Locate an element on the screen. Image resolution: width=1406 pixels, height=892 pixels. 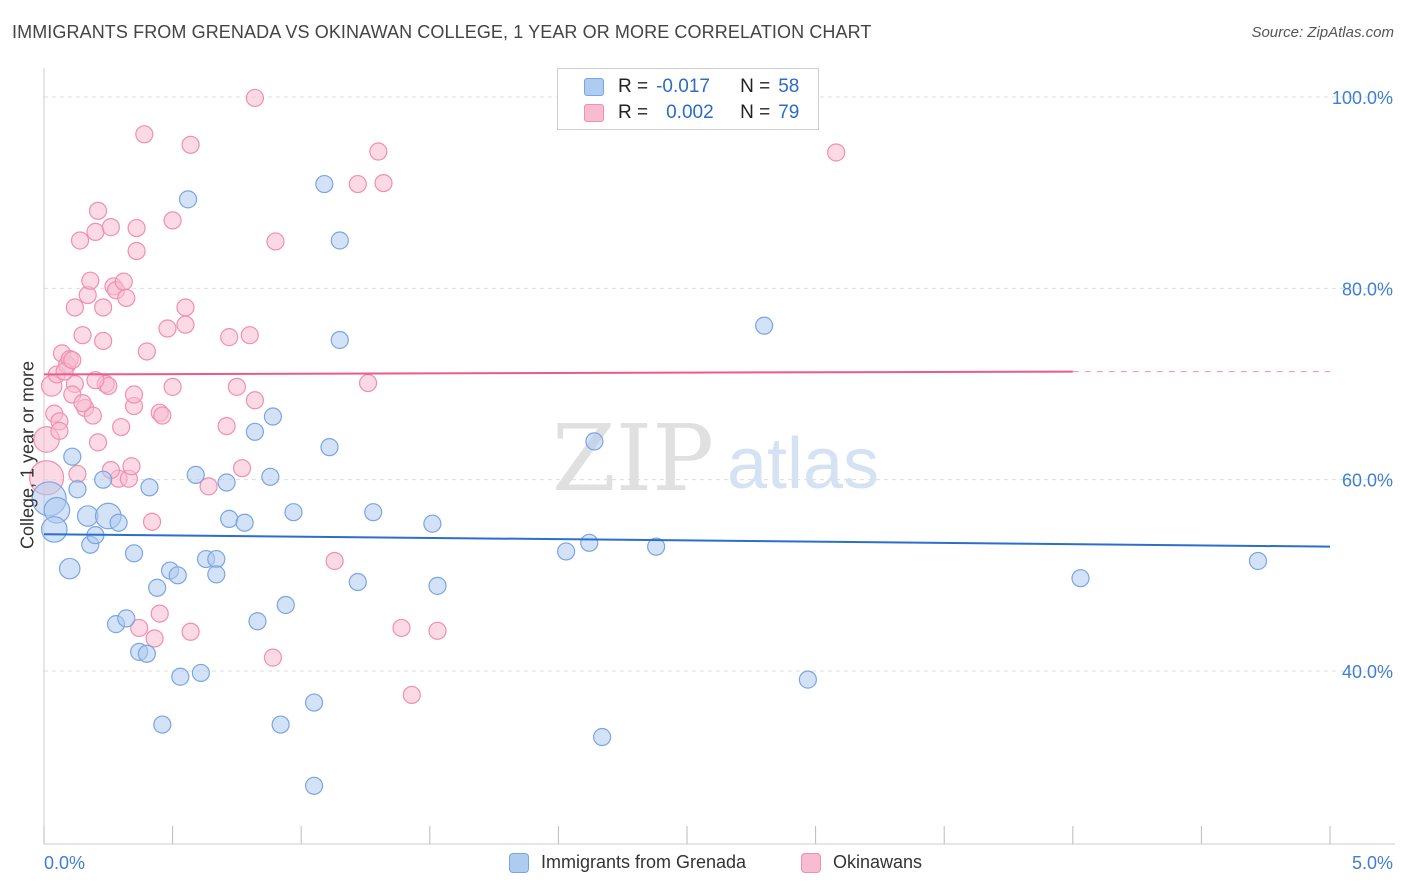
source-label: Source: ZipAtlas.com is located at coordinates (1322, 32).